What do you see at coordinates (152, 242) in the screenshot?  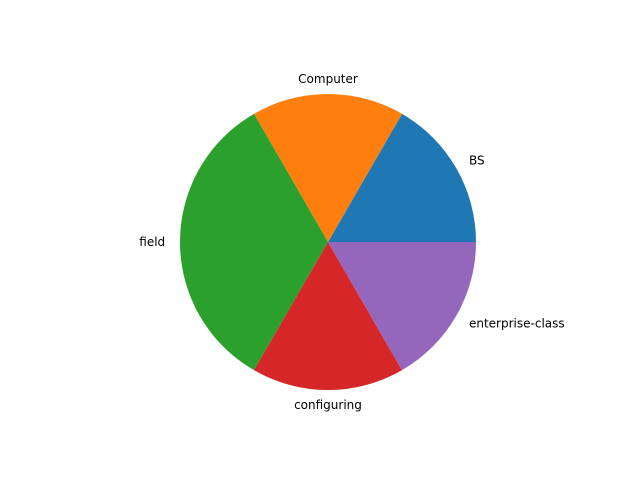 I see `pie-label-field: field` at bounding box center [152, 242].